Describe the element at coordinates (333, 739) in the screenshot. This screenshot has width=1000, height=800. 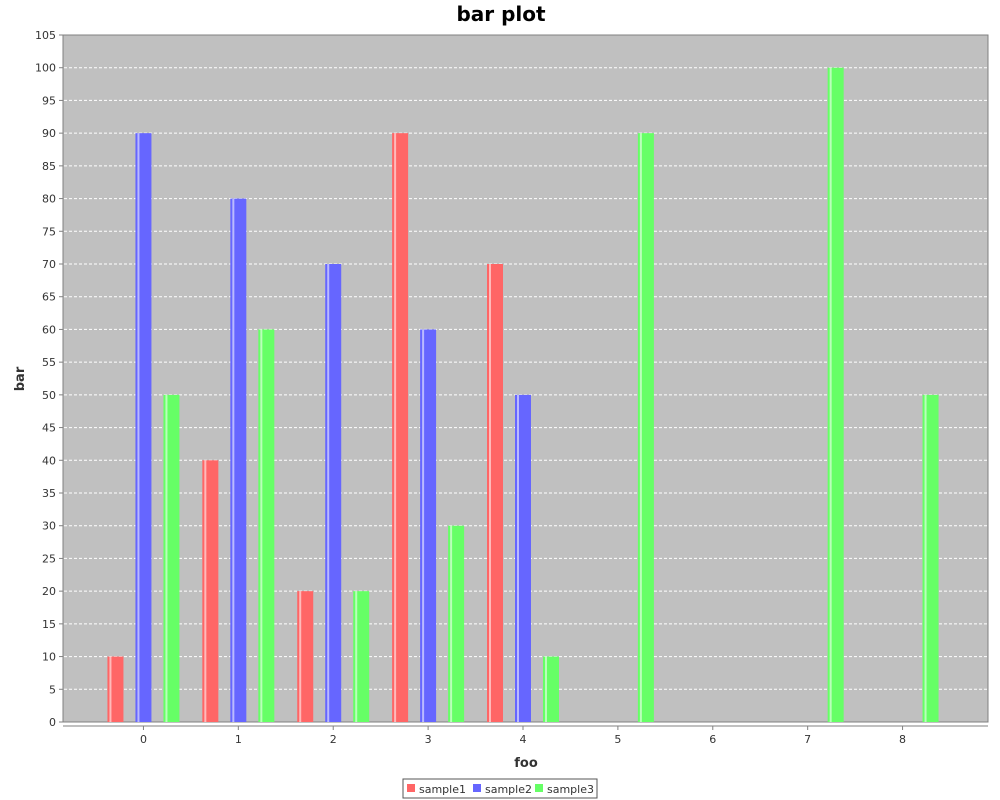
I see `x-tick-label: 2` at that location.